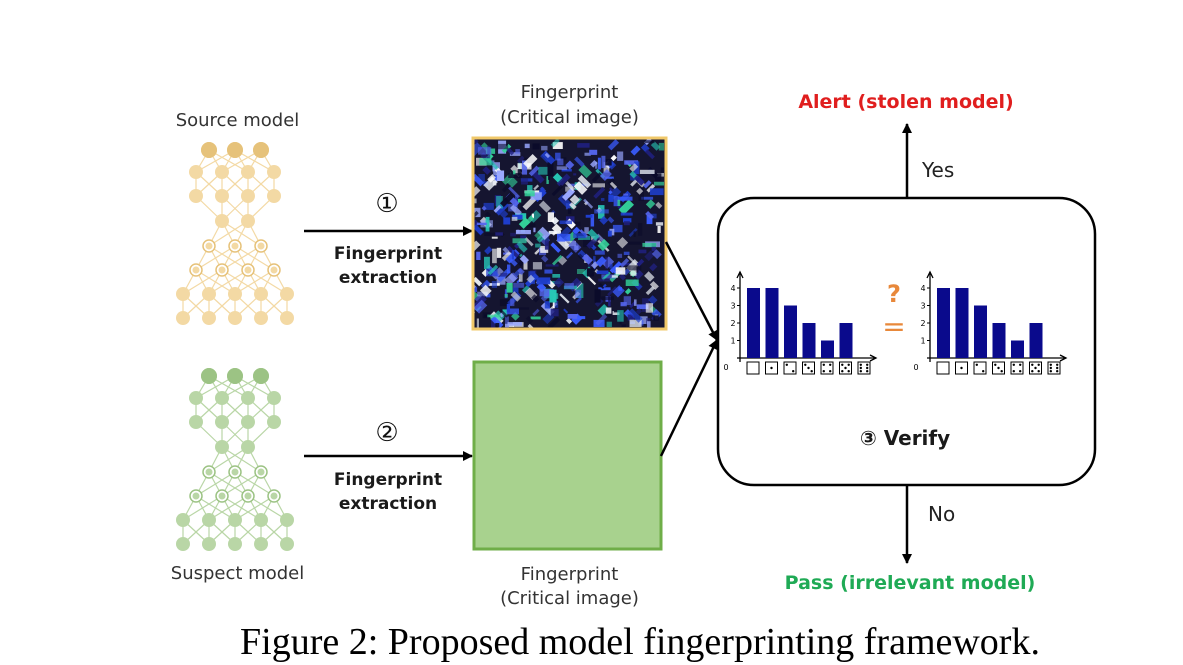  What do you see at coordinates (691, 291) in the screenshot?
I see `top-converge-line` at bounding box center [691, 291].